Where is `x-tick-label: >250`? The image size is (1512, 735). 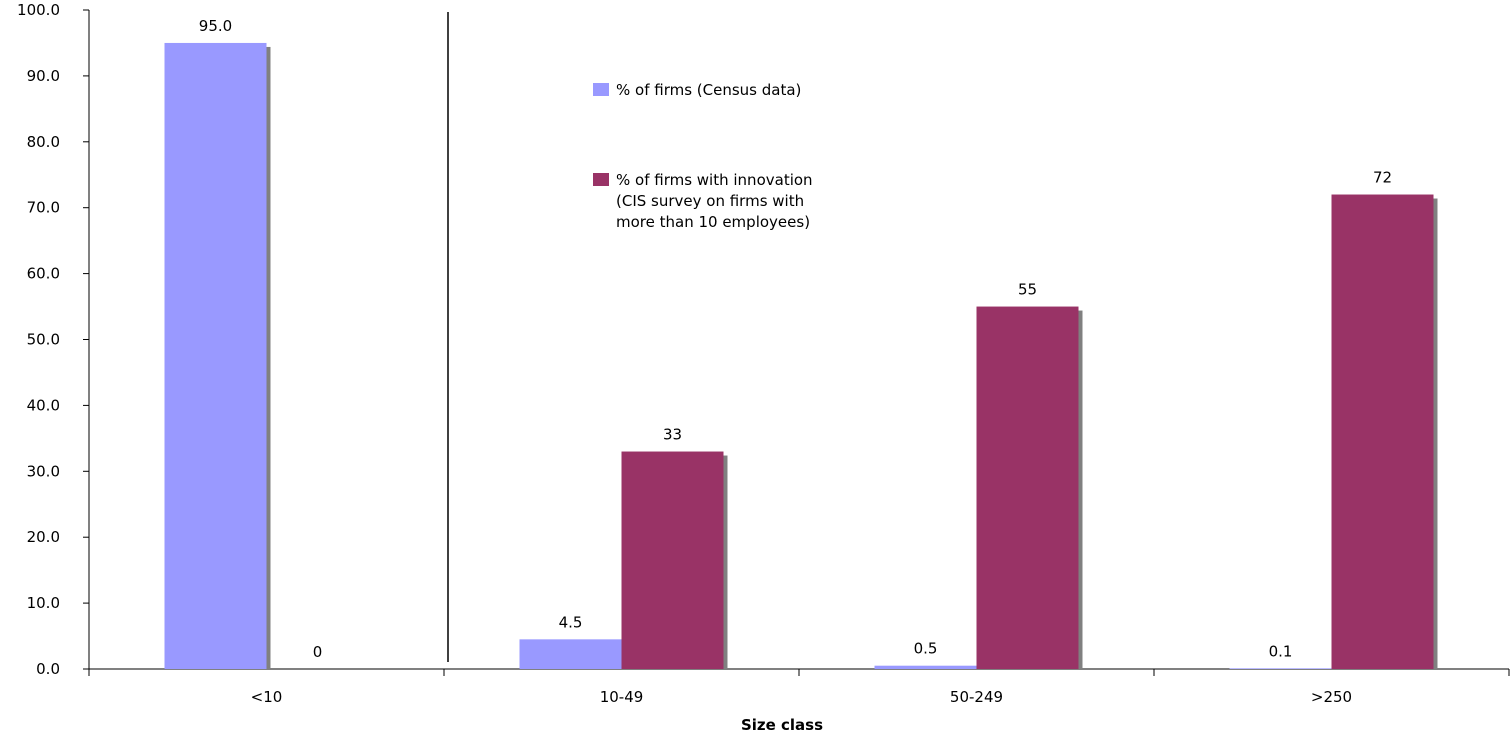
x-tick-label: >250 is located at coordinates (1331, 697).